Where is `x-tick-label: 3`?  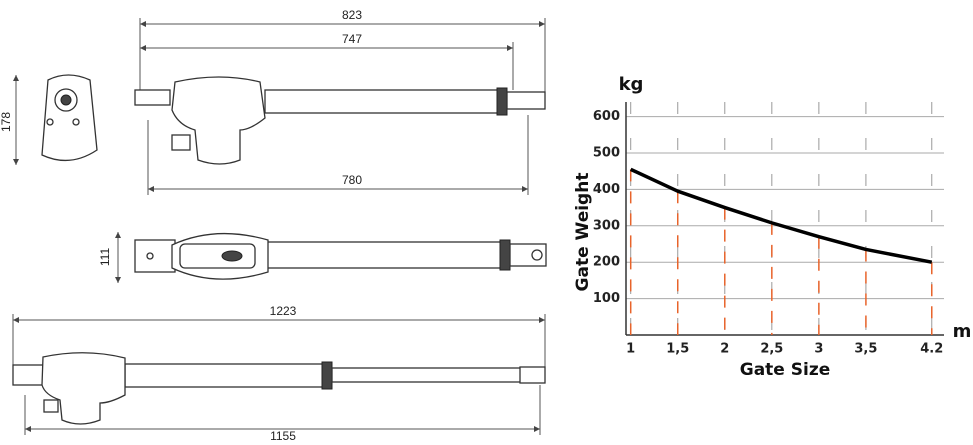 x-tick-label: 3 is located at coordinates (818, 349).